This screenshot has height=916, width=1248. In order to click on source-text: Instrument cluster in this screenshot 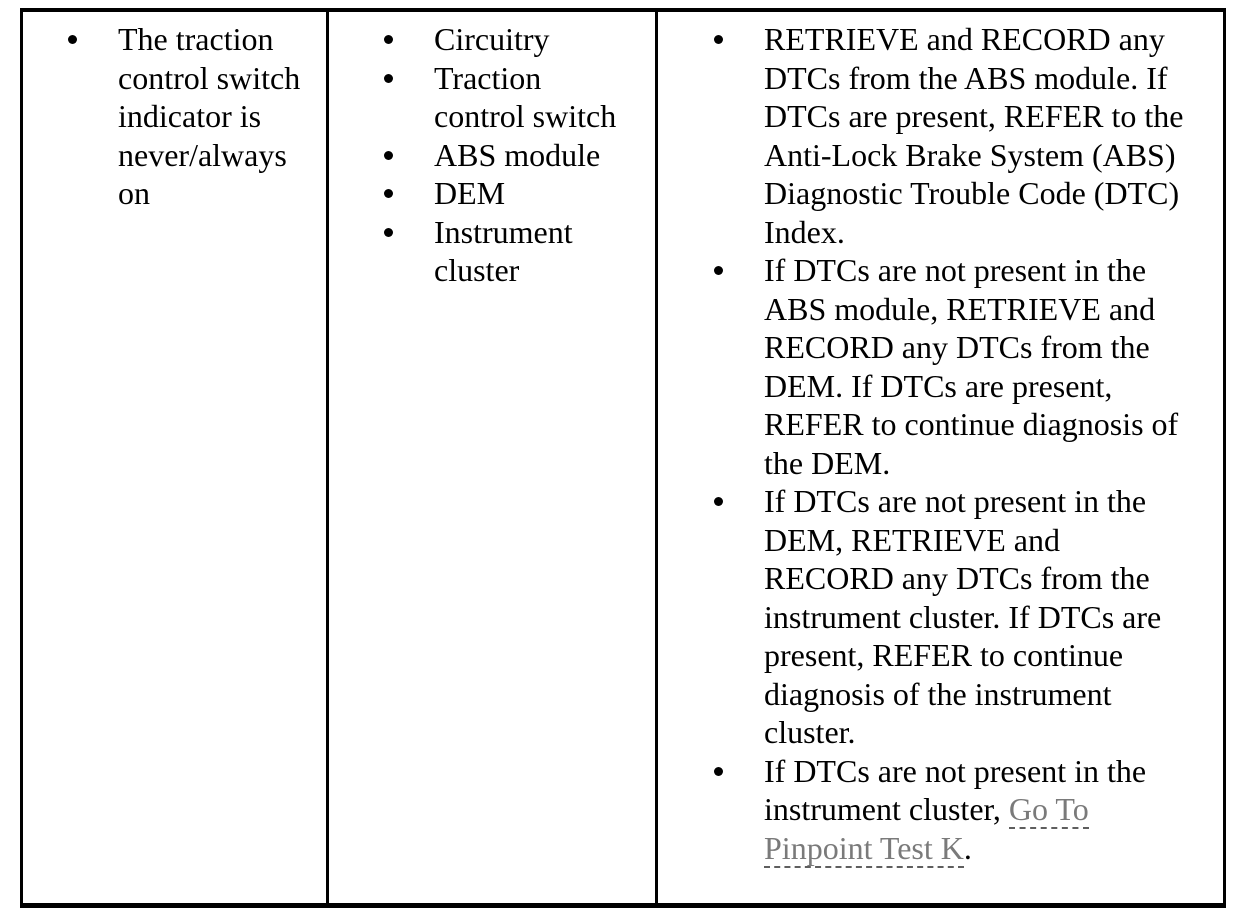, I will do `click(503, 251)`.